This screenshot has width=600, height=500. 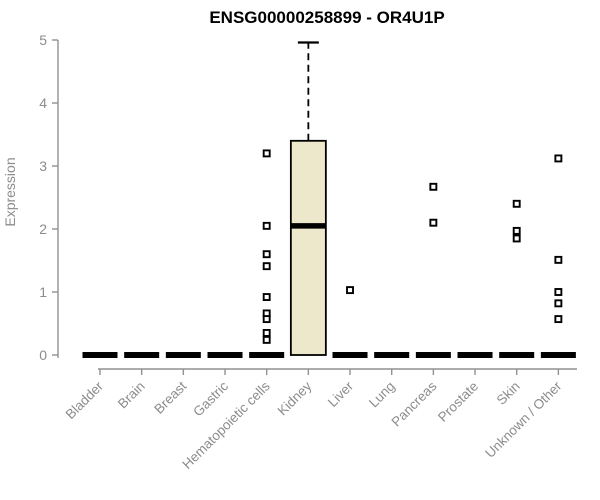 What do you see at coordinates (43, 166) in the screenshot?
I see `y-tick-label: 3` at bounding box center [43, 166].